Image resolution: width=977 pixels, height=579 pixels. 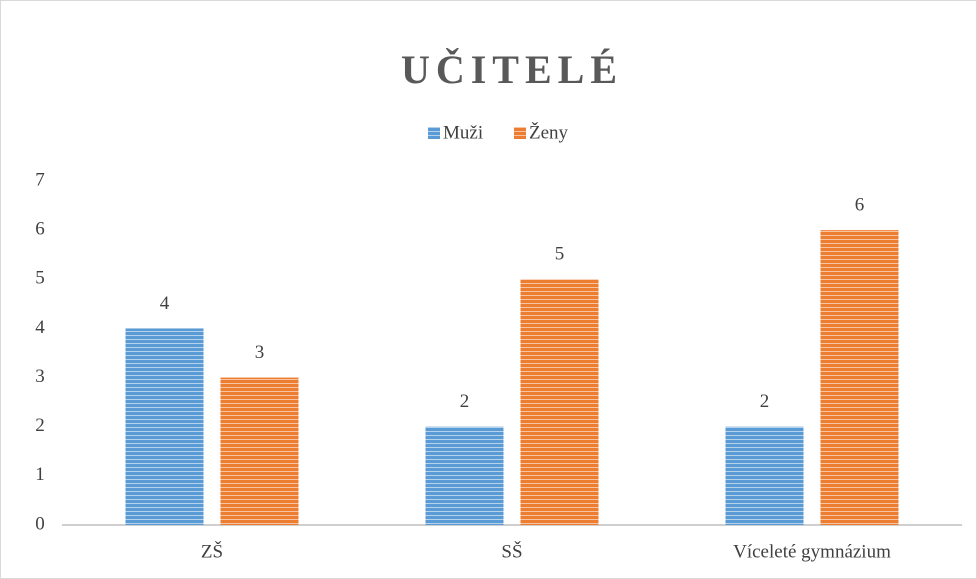 What do you see at coordinates (40, 179) in the screenshot?
I see `y-tick-label: 7` at bounding box center [40, 179].